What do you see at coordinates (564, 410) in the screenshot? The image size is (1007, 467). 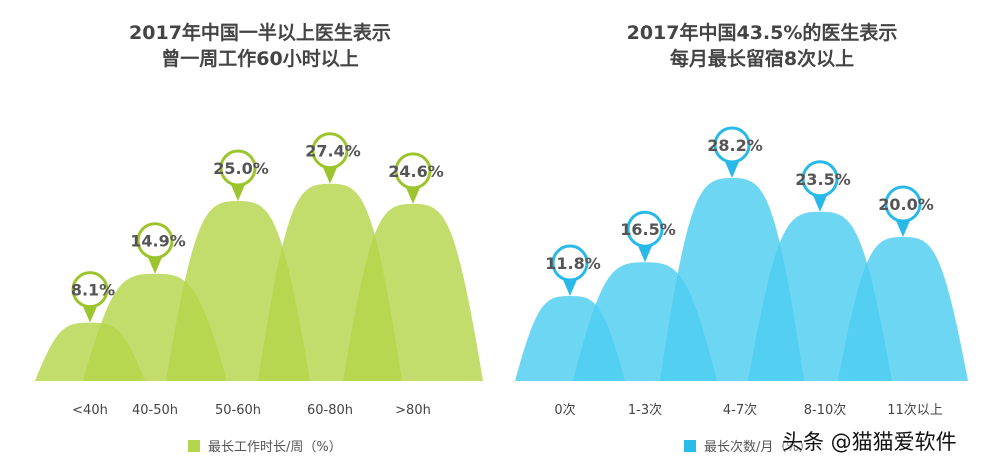 I see `category-label-0: 0次` at bounding box center [564, 410].